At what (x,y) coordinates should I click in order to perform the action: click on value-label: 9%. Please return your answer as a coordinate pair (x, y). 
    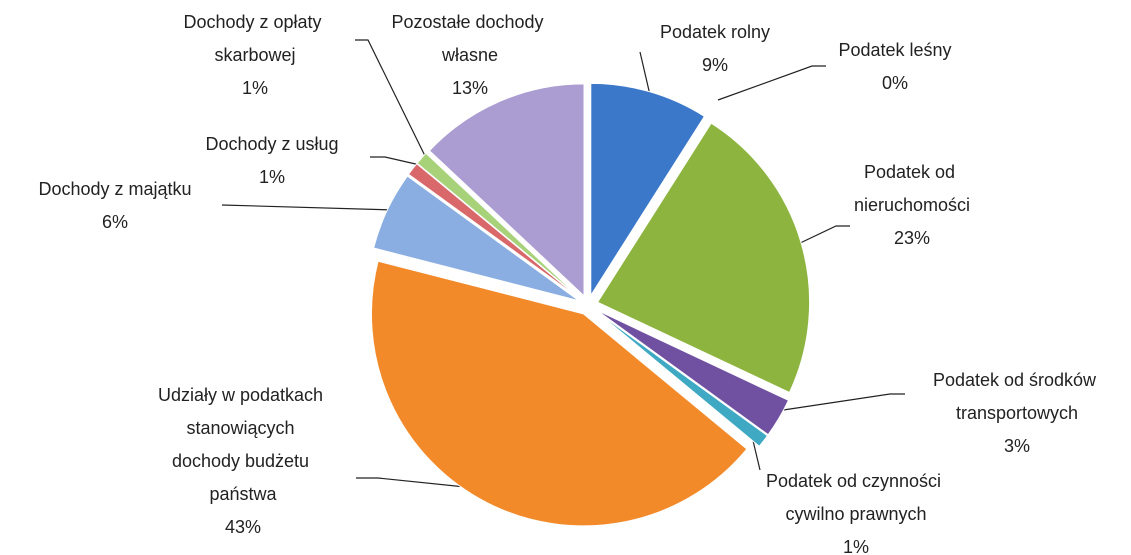
    Looking at the image, I should click on (715, 65).